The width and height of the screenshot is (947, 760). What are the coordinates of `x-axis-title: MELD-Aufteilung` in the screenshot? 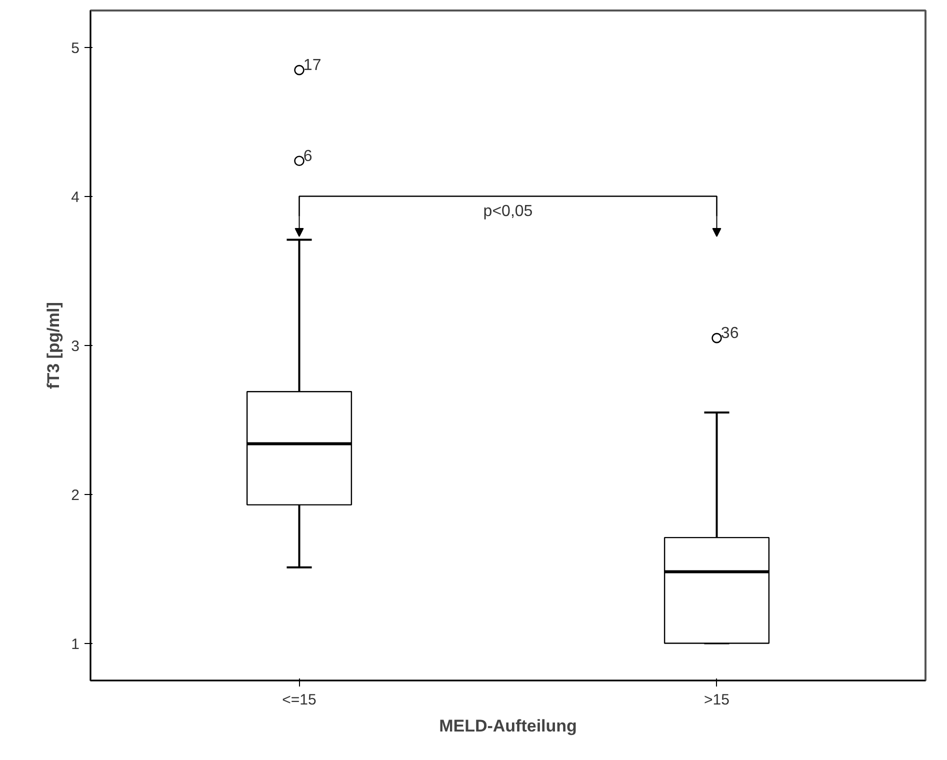 It's located at (508, 726).